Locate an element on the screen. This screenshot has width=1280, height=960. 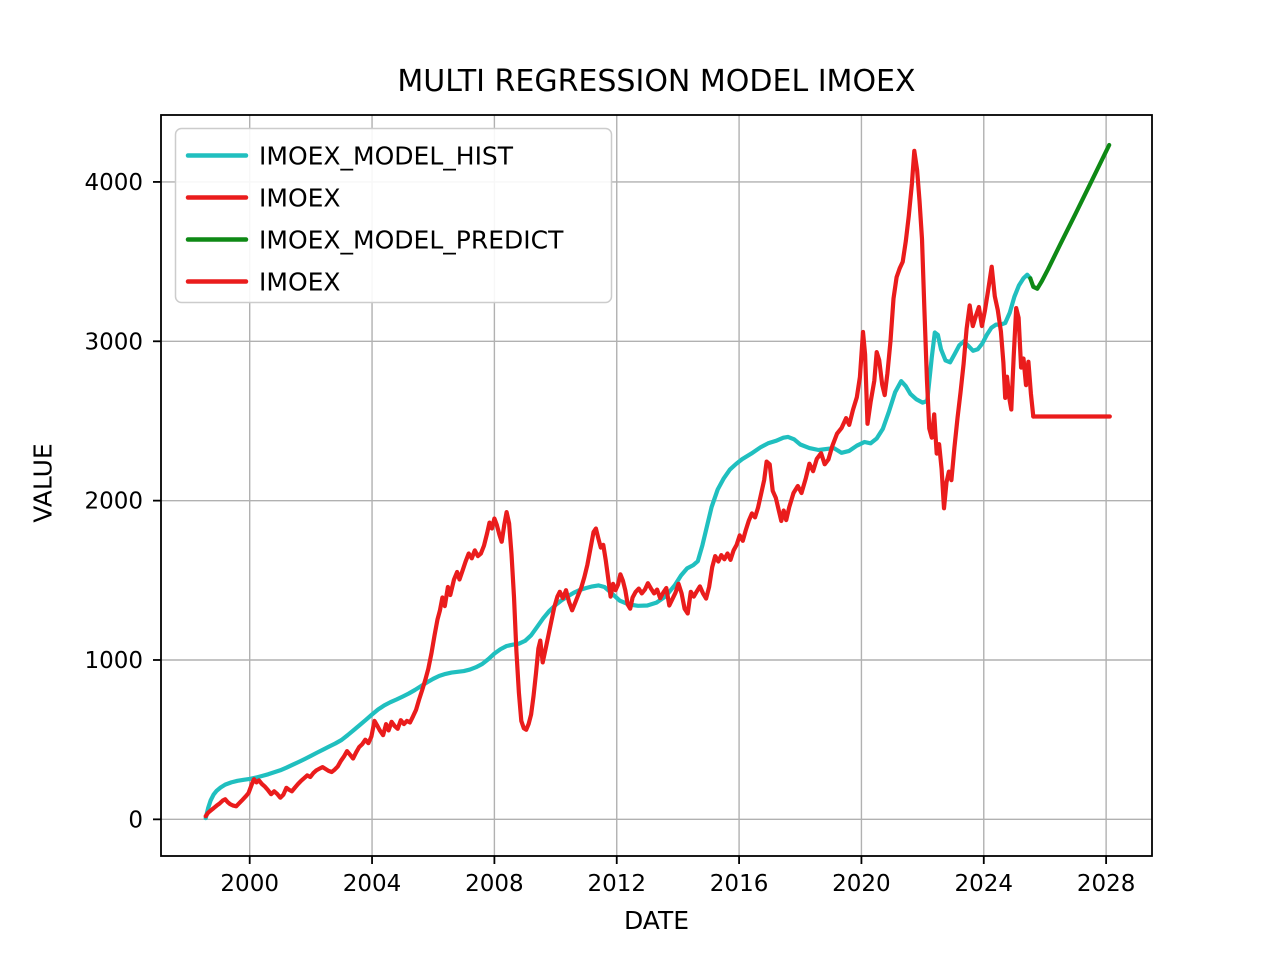
x-axis-label: DATE is located at coordinates (656, 920).